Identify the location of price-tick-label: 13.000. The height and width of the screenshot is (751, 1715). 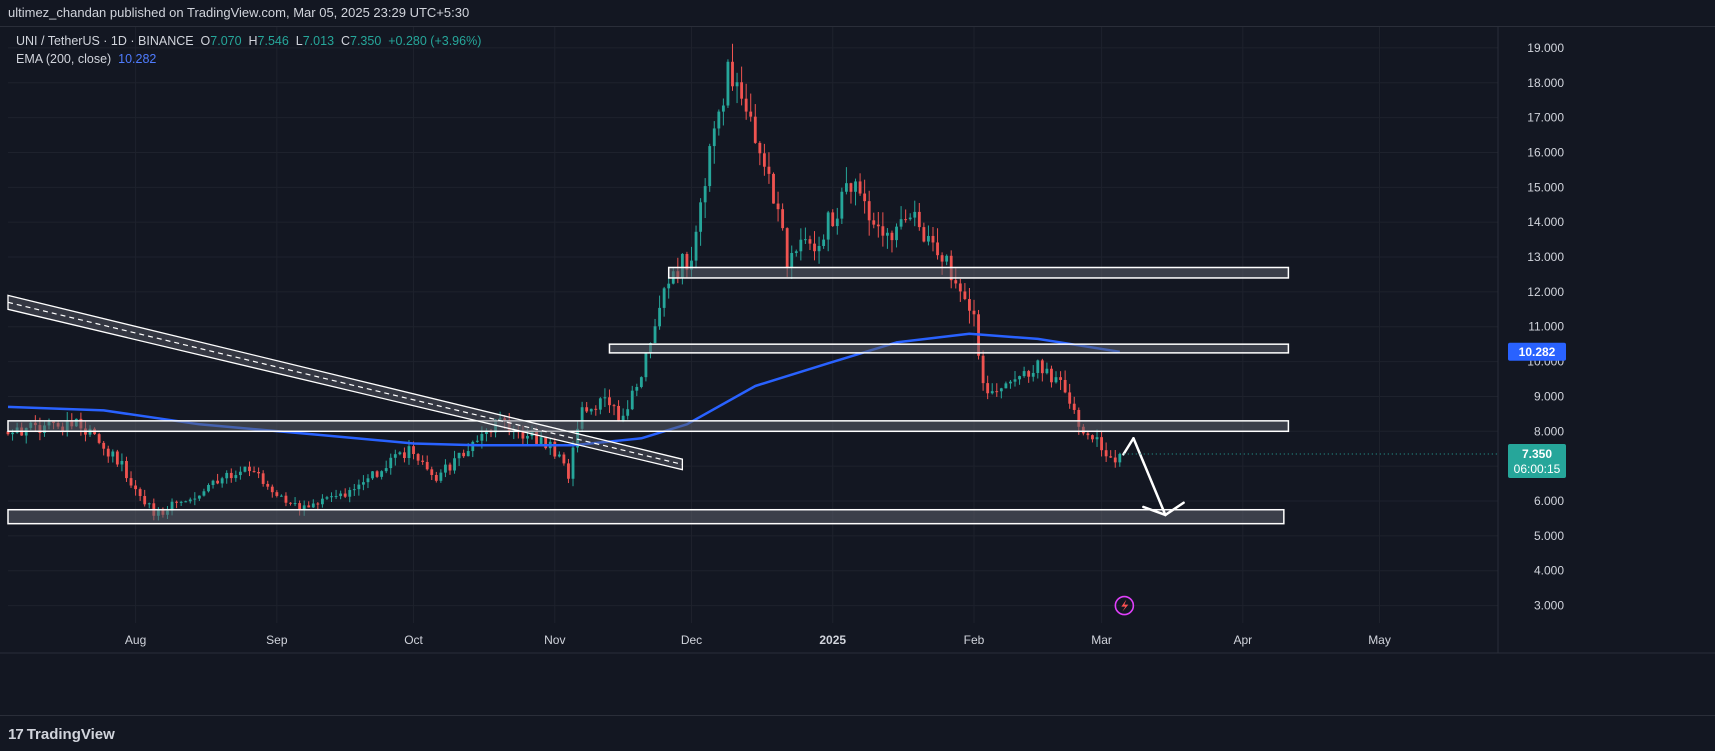
(1545, 257).